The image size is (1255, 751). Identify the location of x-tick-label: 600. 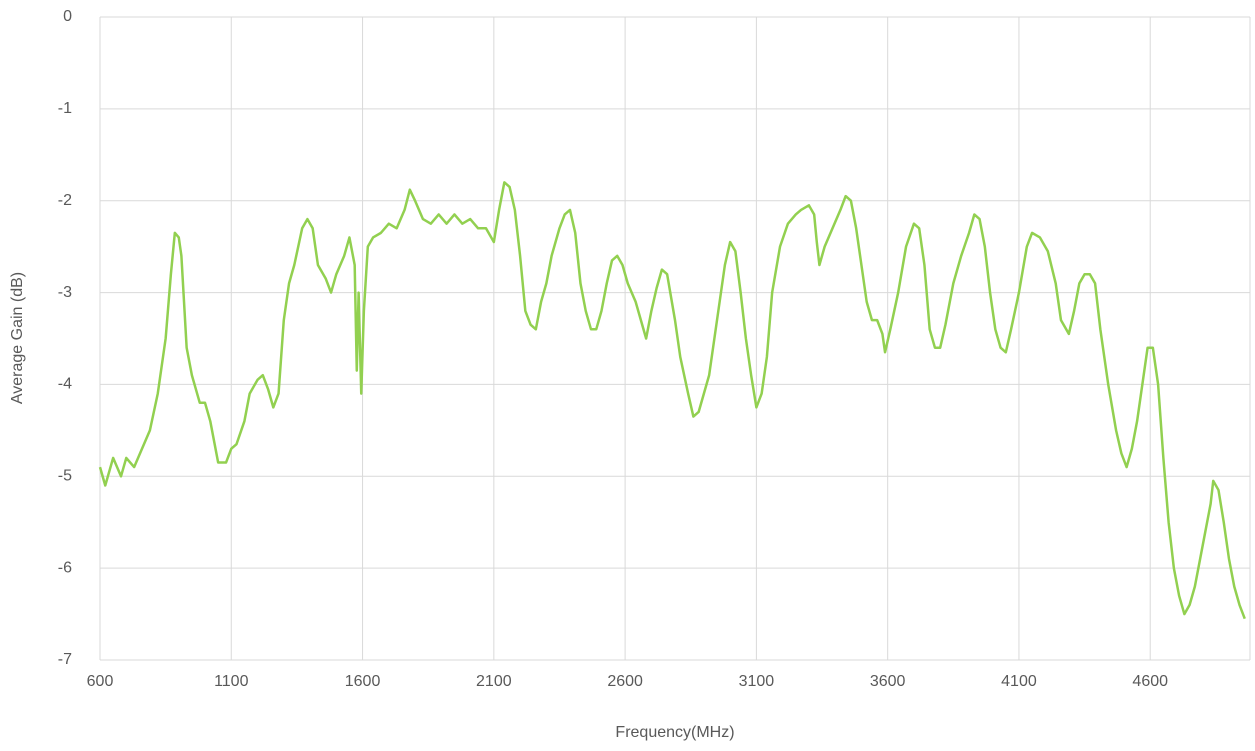
(100, 681).